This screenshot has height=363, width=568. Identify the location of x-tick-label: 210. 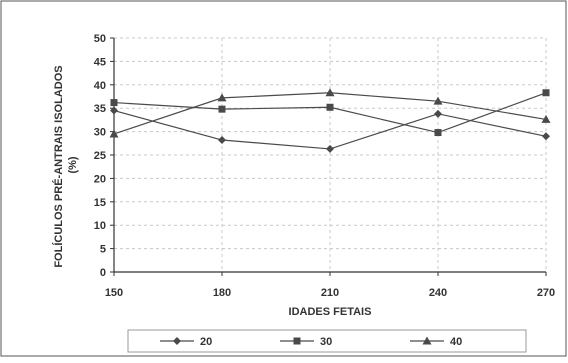
(330, 293).